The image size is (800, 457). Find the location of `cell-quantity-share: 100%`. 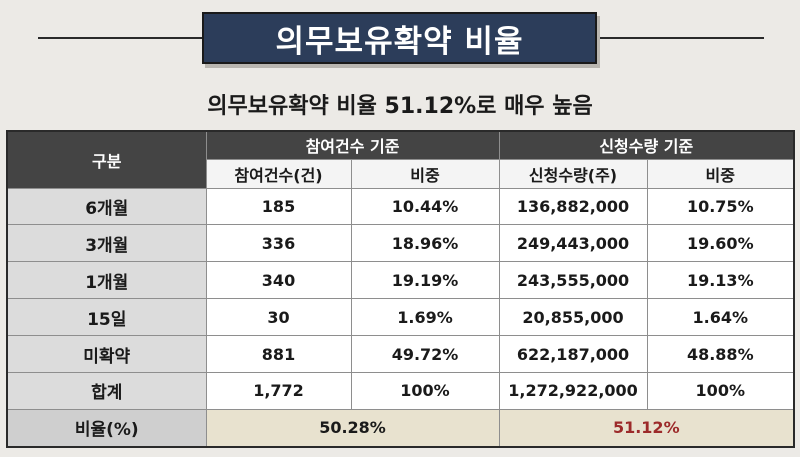

cell-quantity-share: 100% is located at coordinates (720, 390).